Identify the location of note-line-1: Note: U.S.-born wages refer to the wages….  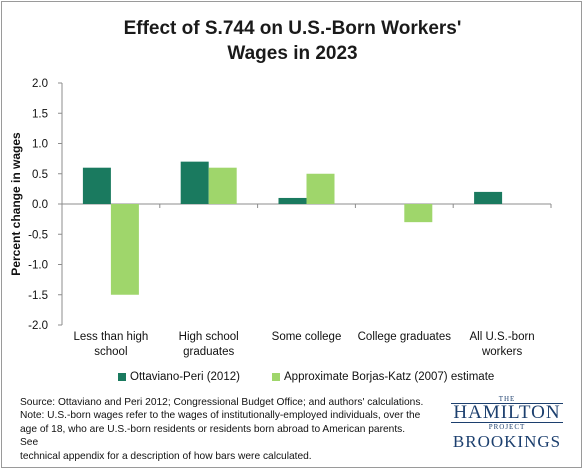
(220, 416).